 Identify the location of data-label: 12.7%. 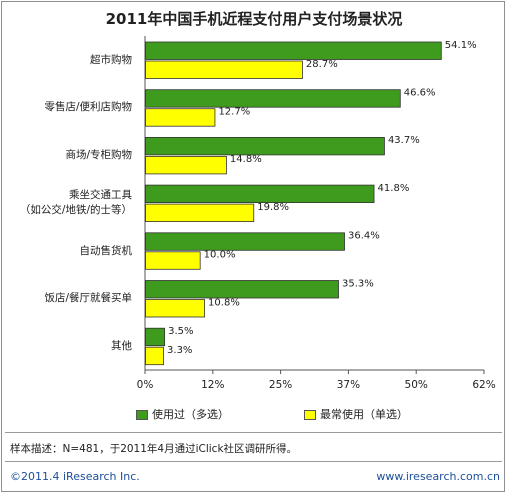
(234, 111).